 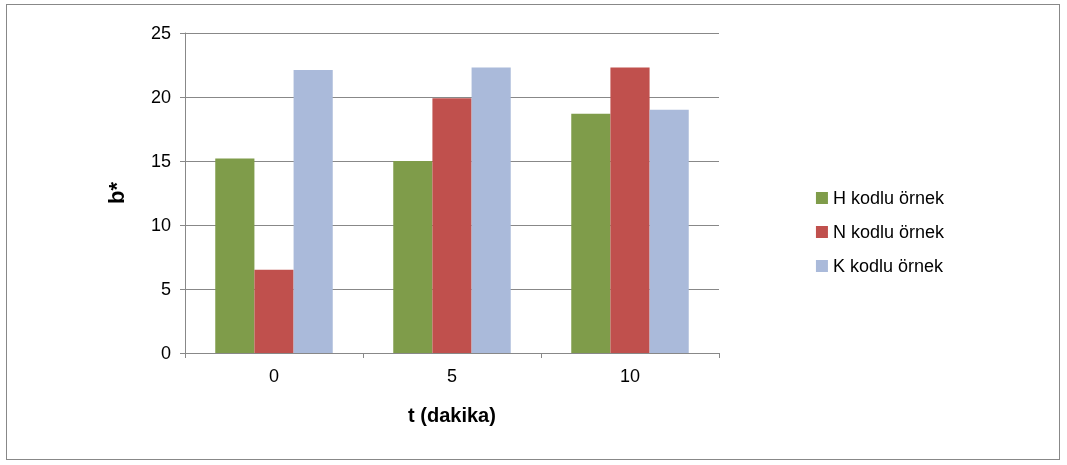 What do you see at coordinates (116, 192) in the screenshot?
I see `y-axis-title: b*` at bounding box center [116, 192].